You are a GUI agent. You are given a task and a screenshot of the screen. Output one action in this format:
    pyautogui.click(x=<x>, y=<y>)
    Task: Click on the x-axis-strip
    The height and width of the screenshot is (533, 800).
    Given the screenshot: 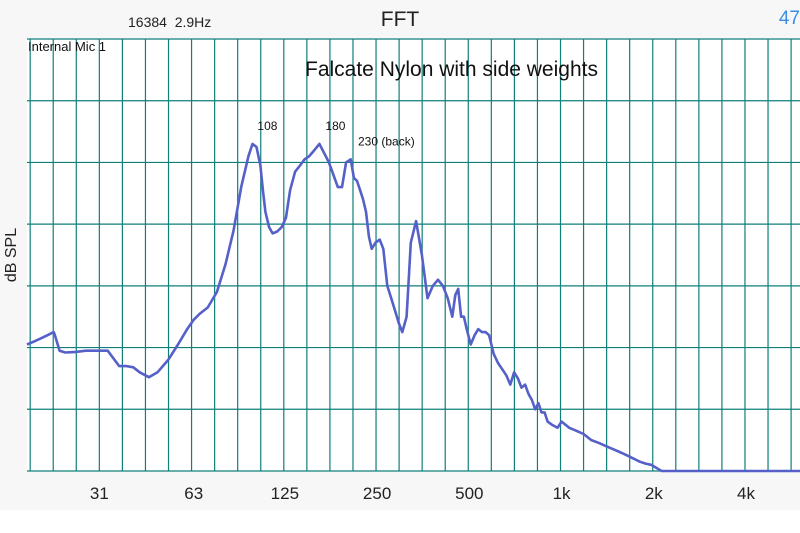 What is the action you would take?
    pyautogui.click(x=400, y=491)
    